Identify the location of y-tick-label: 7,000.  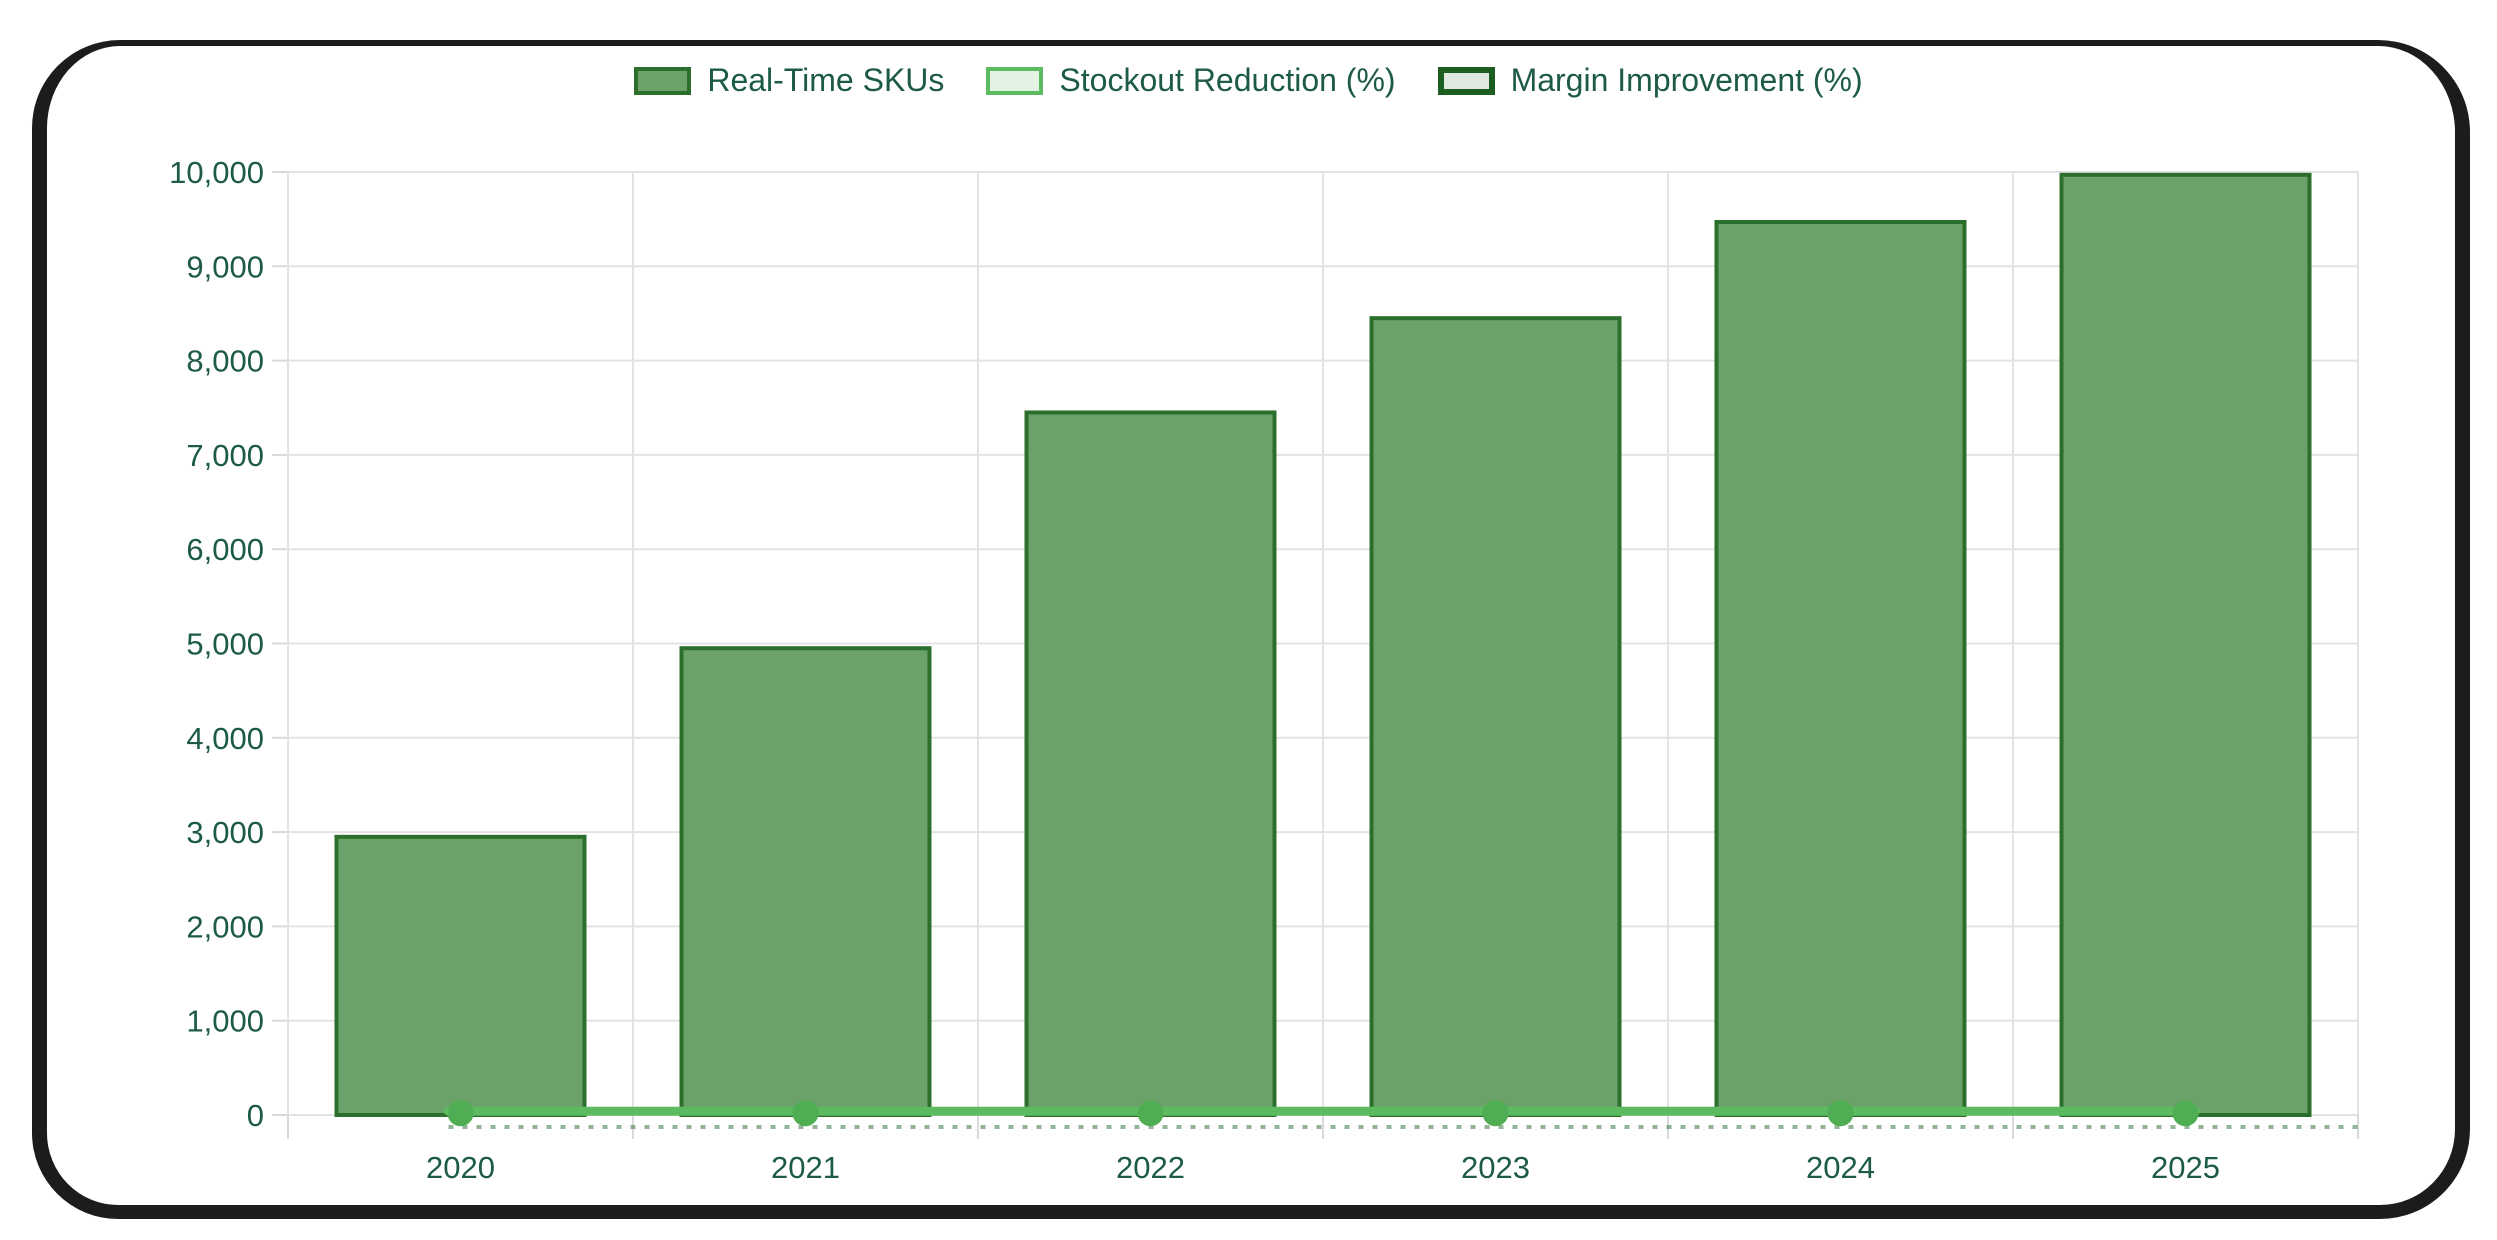
(225, 455).